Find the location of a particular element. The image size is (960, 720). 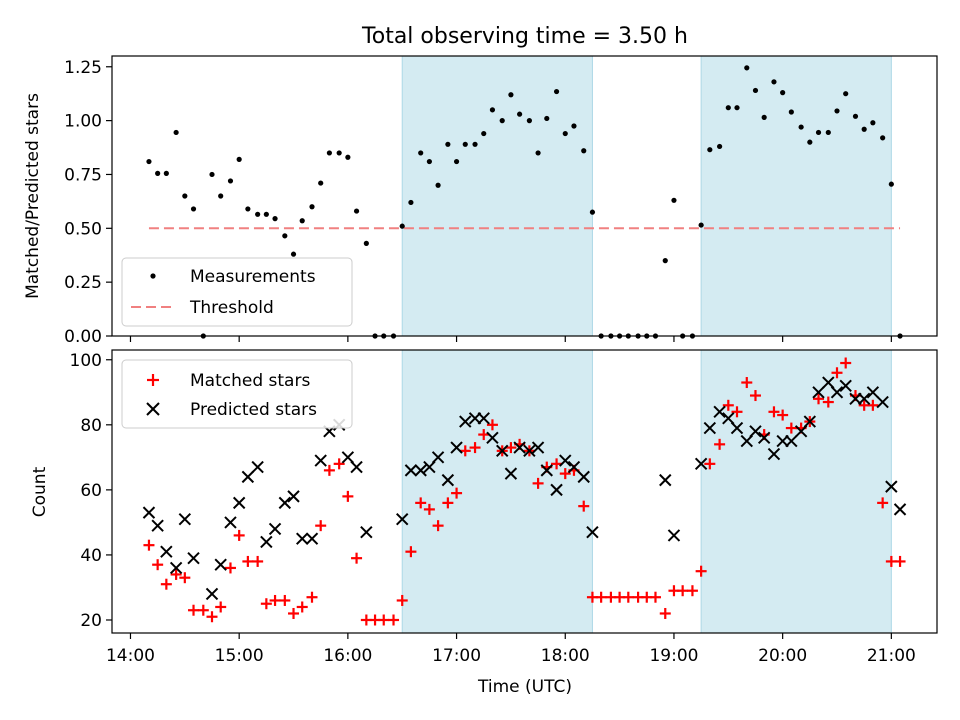

y-tick-label: 1.25 is located at coordinates (83, 68).